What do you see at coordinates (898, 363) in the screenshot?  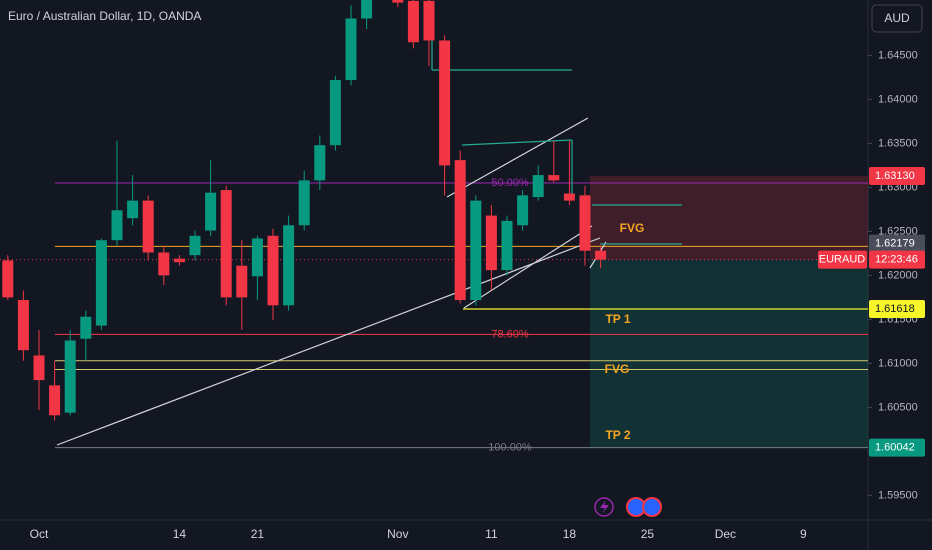 I see `y-tick-label: 1.61000` at bounding box center [898, 363].